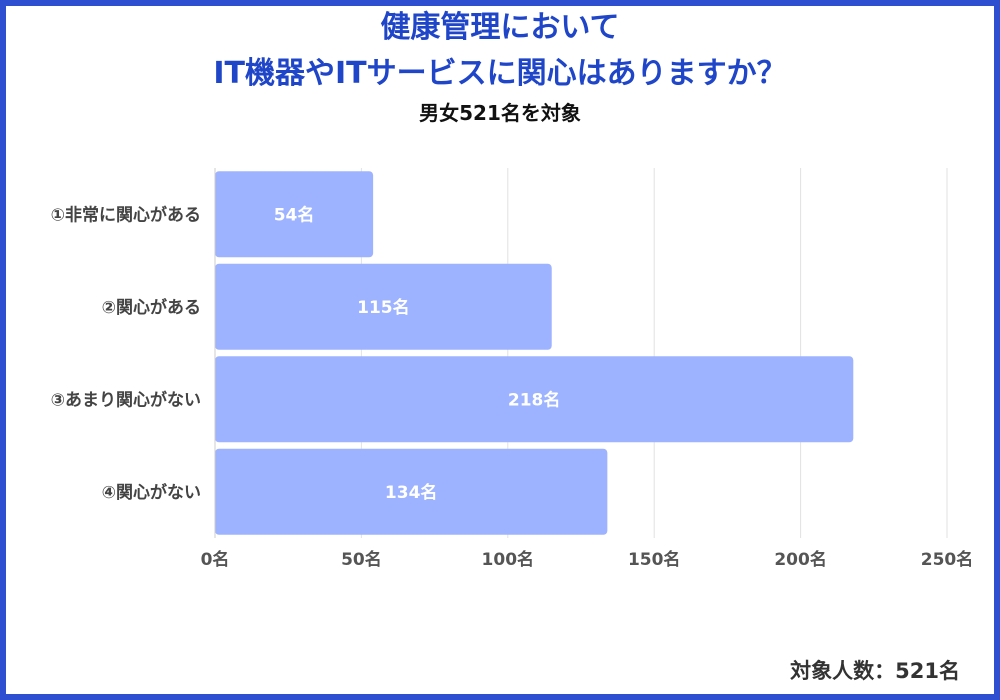 Image resolution: width=1000 pixels, height=700 pixels. Describe the element at coordinates (215, 559) in the screenshot. I see `x-tick-label: 0名` at that location.